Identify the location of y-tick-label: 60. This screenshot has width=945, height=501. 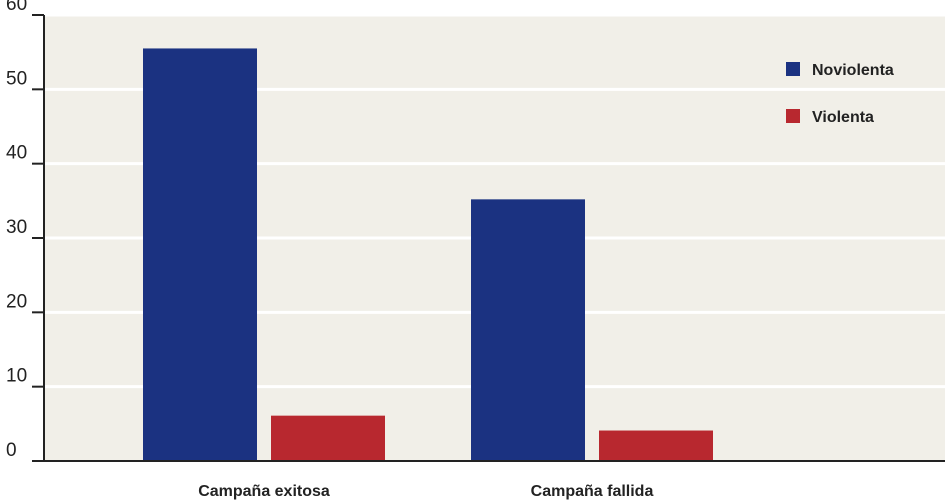
(16, 7).